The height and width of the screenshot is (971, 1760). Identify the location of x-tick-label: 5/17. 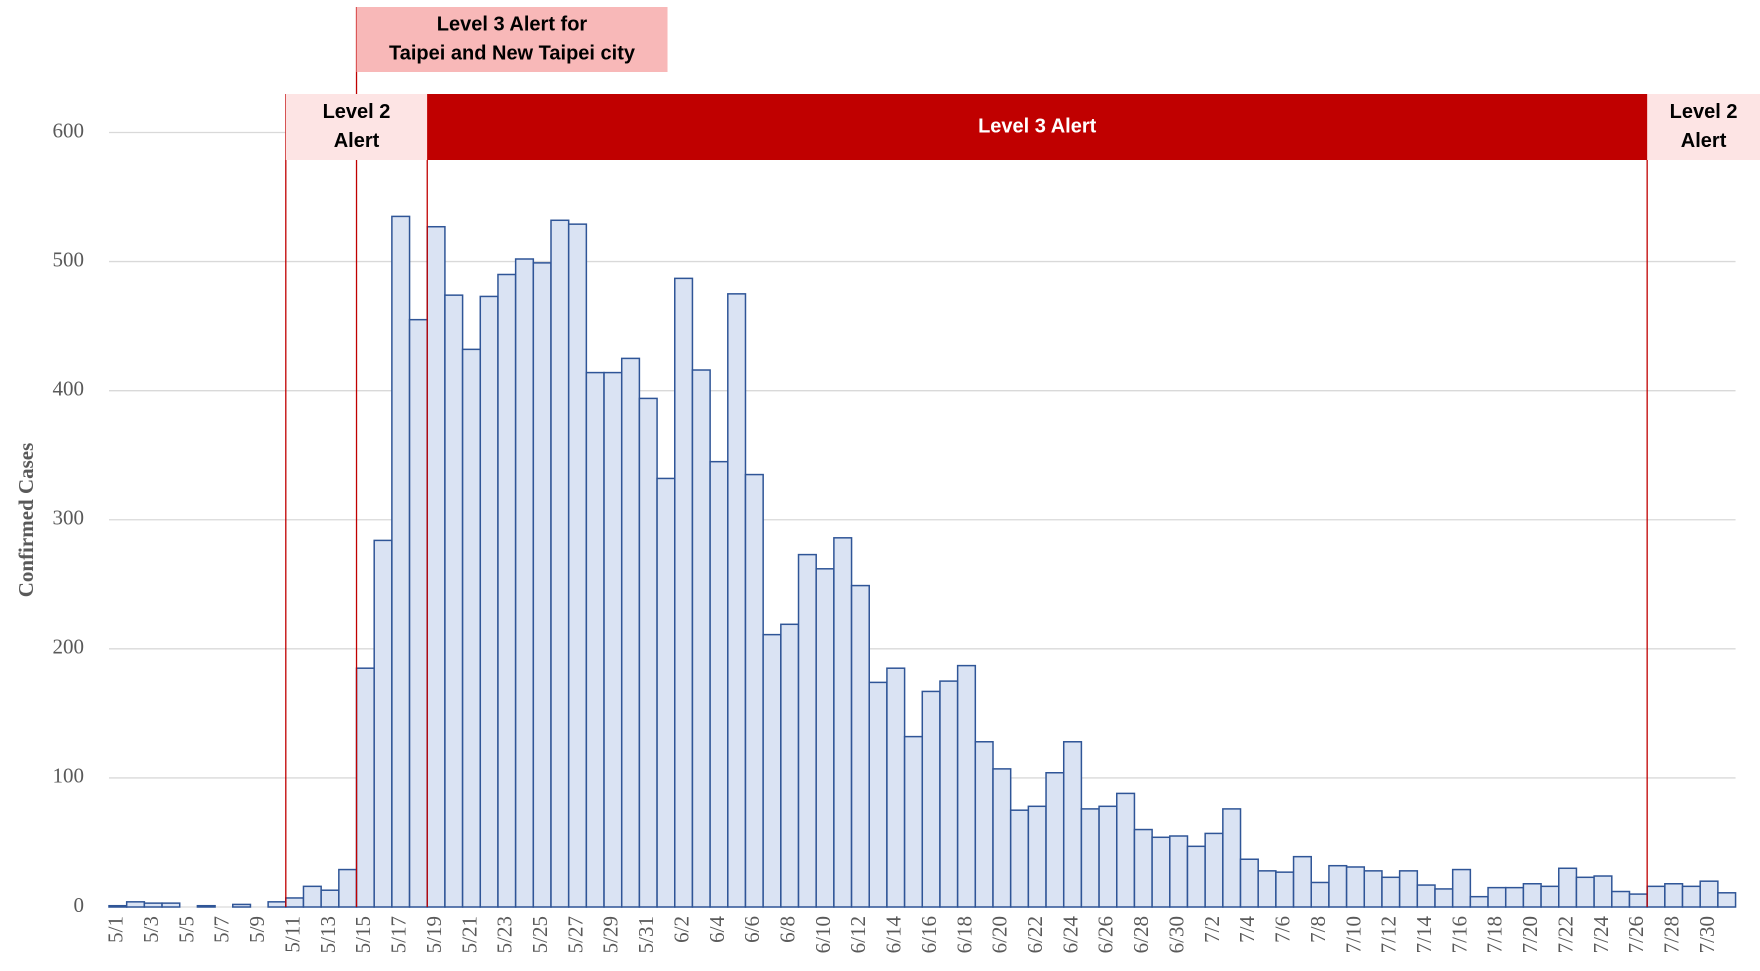
(399, 934).